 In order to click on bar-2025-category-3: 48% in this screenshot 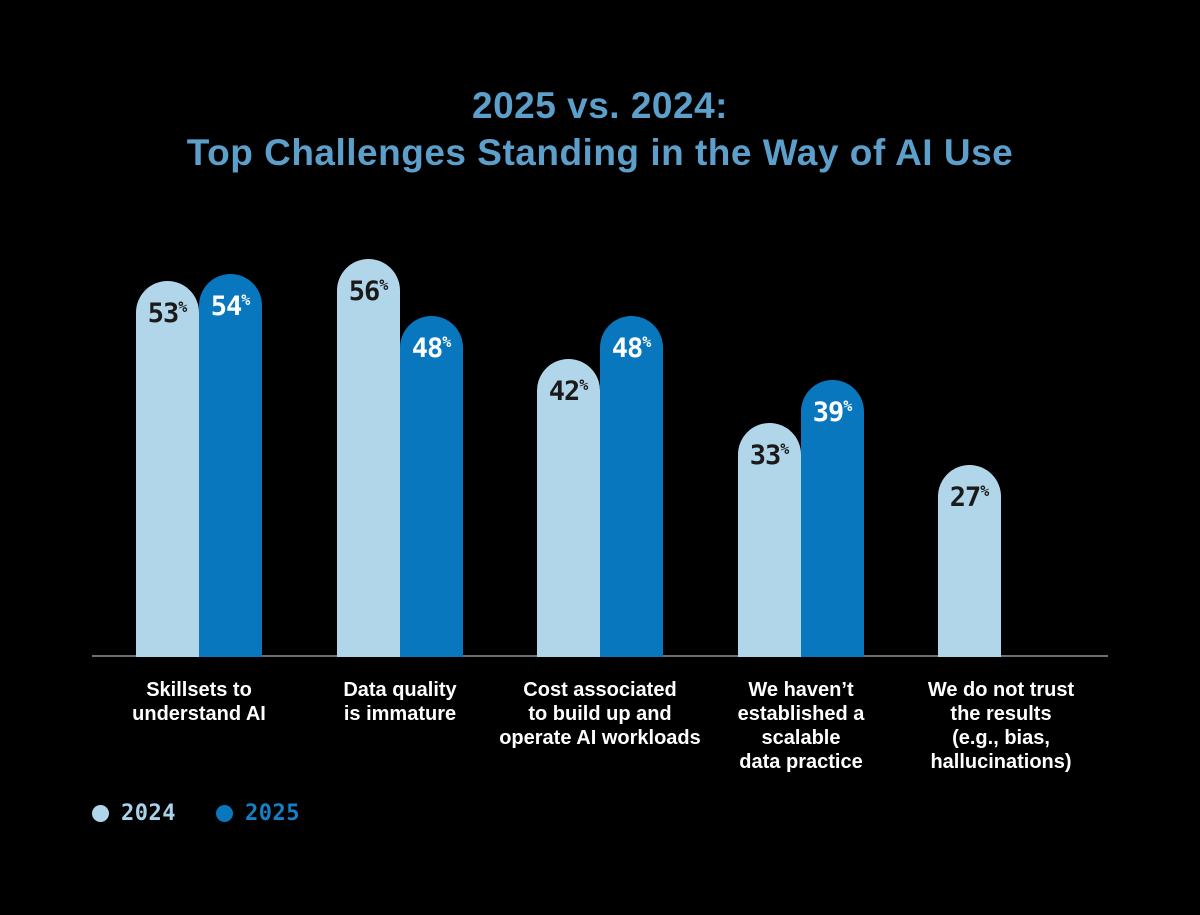, I will do `click(631, 486)`.